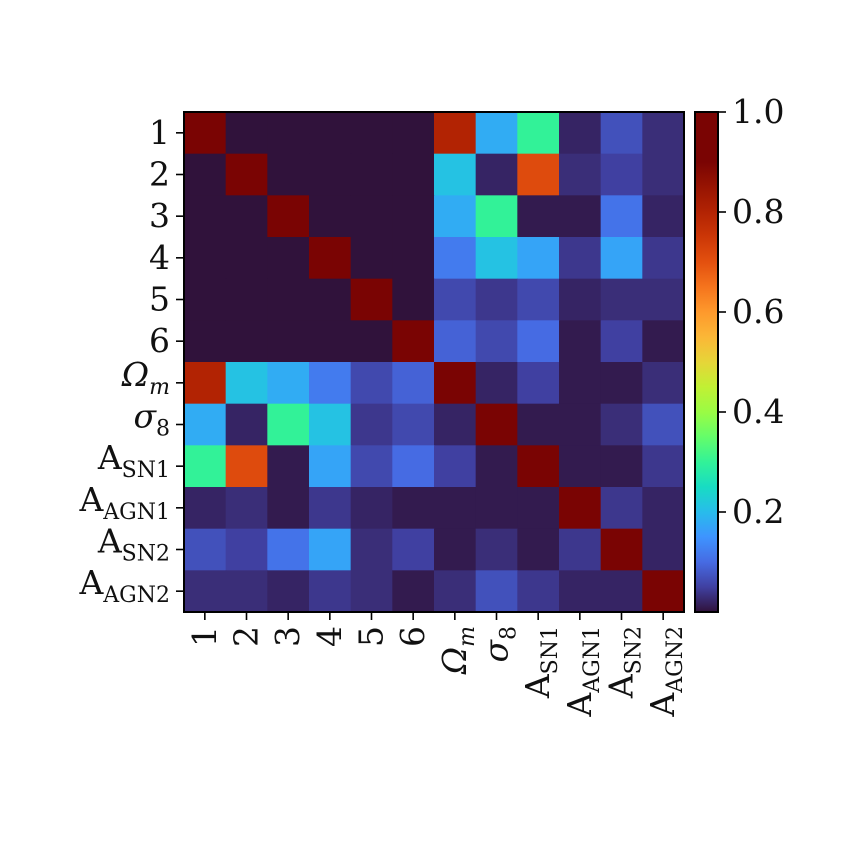 This screenshot has width=843, height=843. Describe the element at coordinates (455, 216) in the screenshot. I see `heatmap-cell-r3-c7` at that location.